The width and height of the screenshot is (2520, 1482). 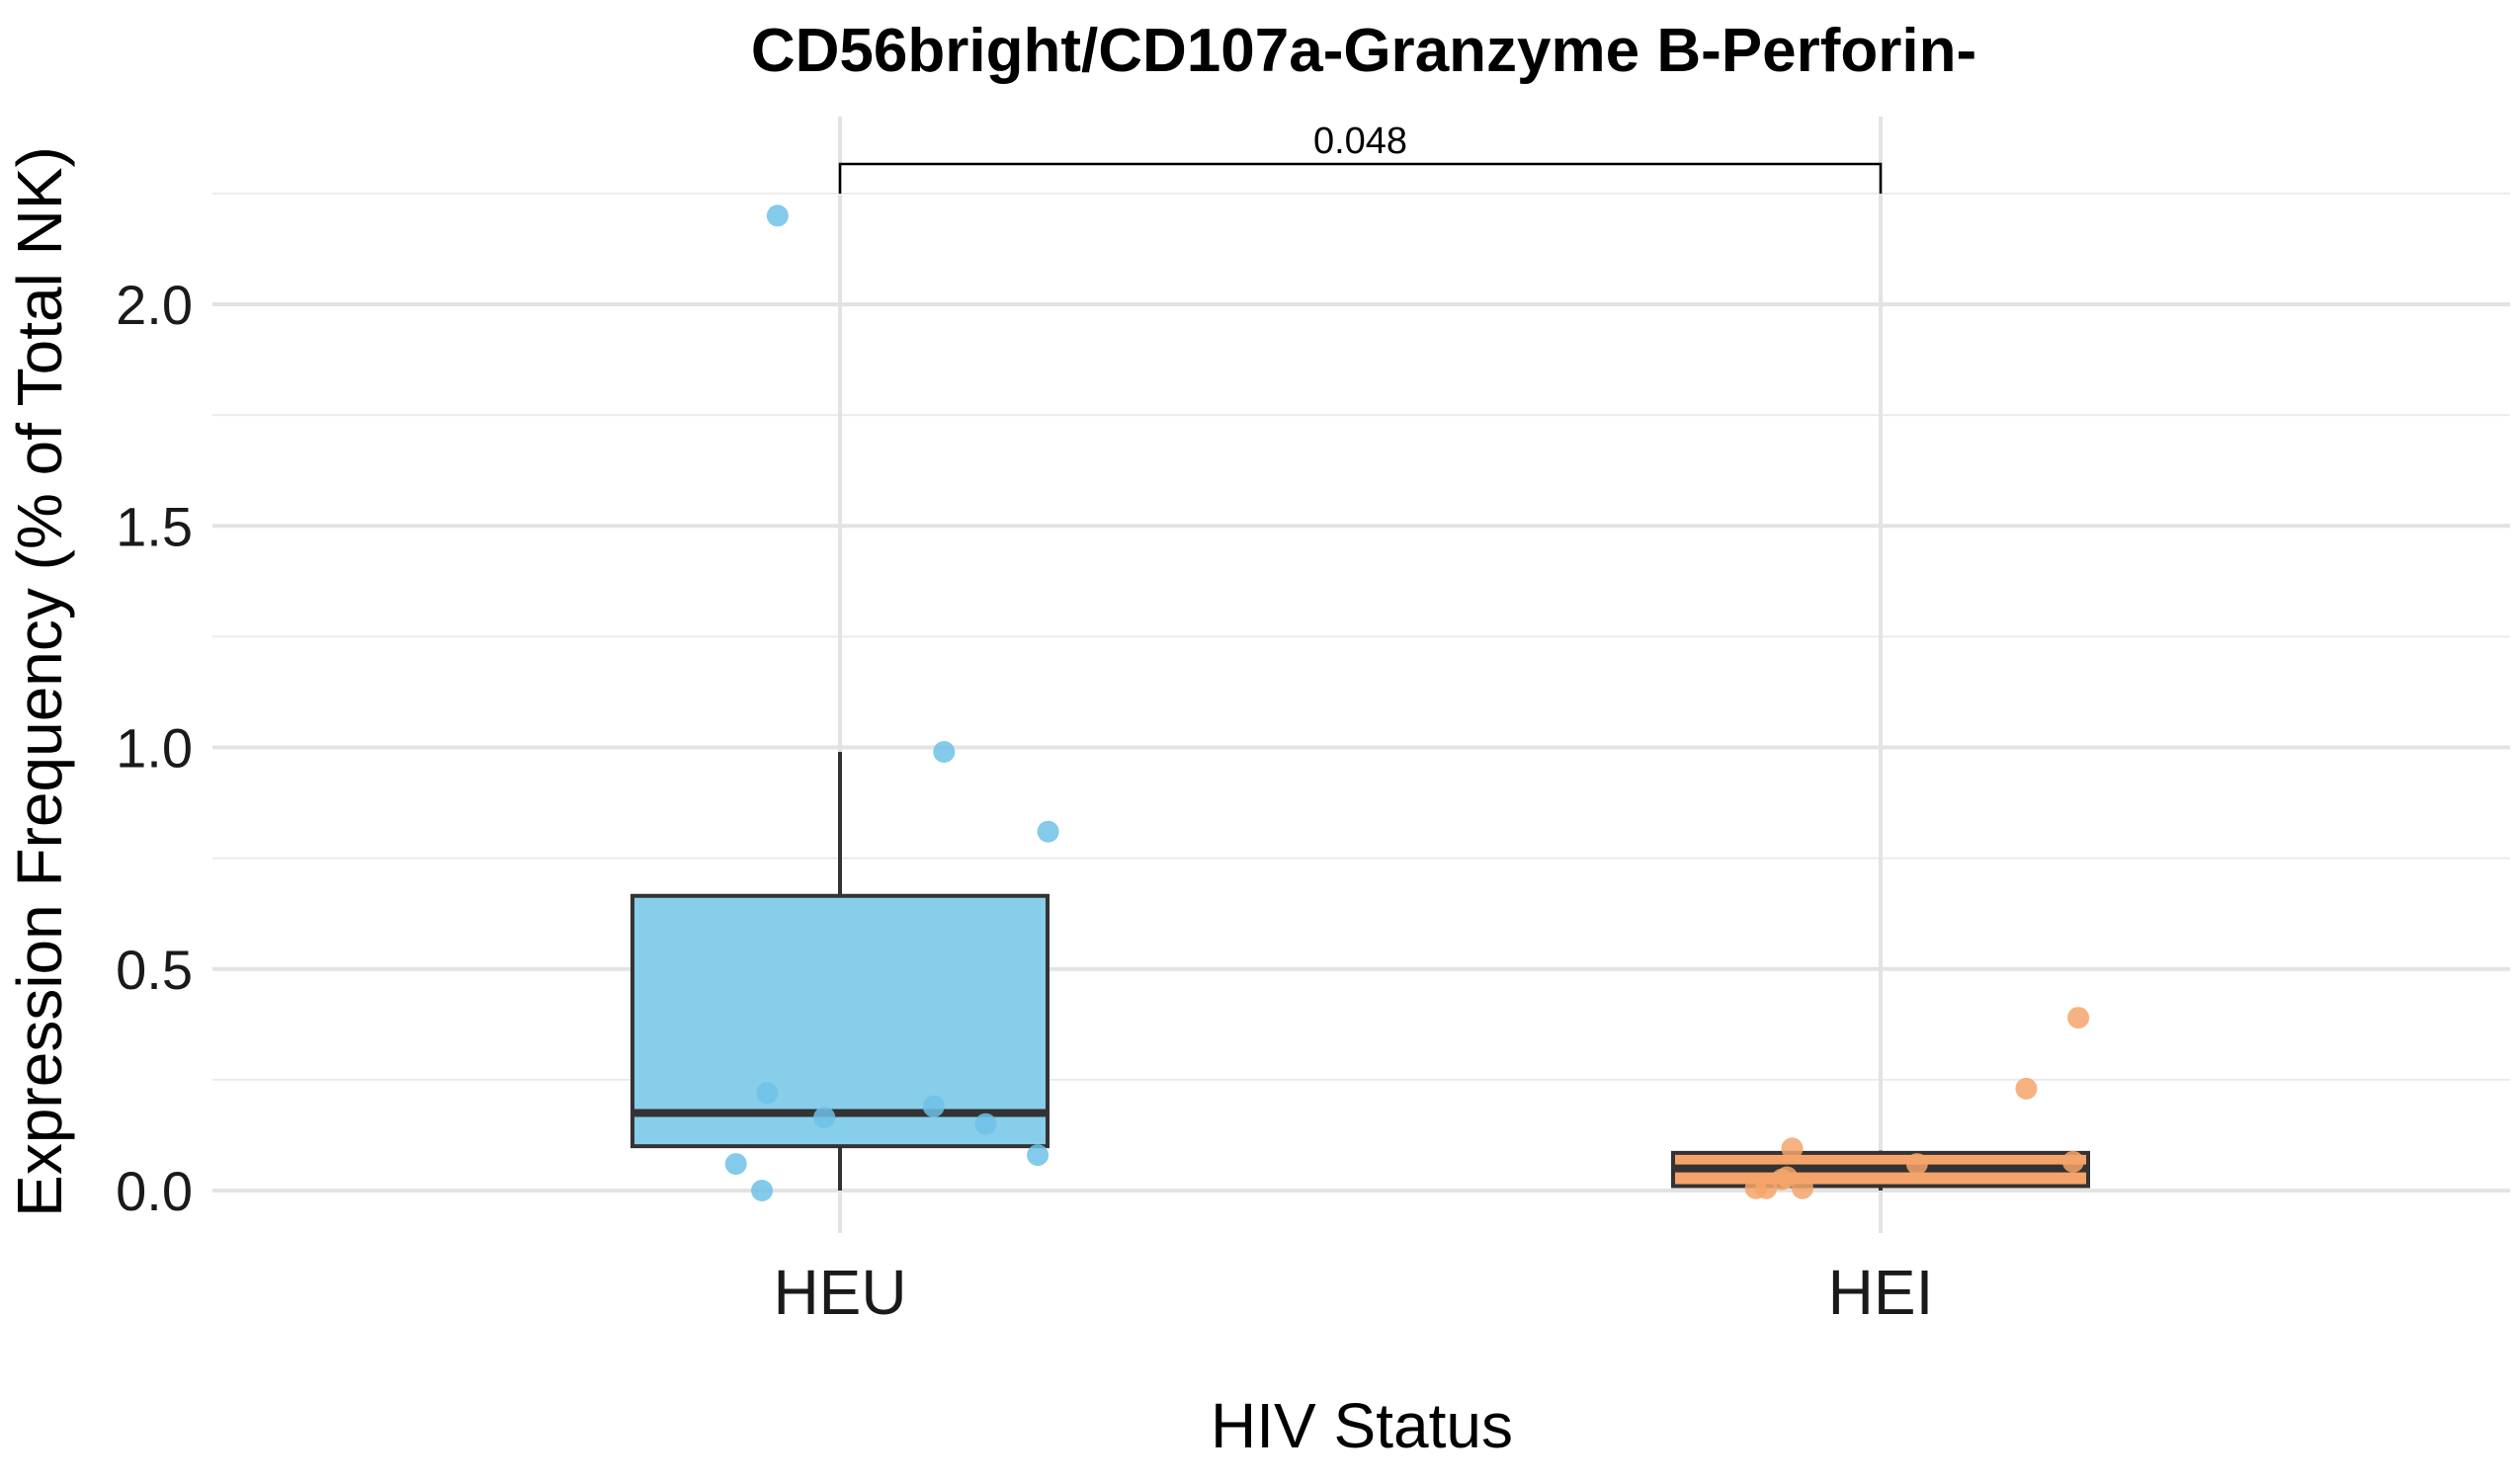 What do you see at coordinates (1362, 1425) in the screenshot?
I see `x-axis-title: HIV Status` at bounding box center [1362, 1425].